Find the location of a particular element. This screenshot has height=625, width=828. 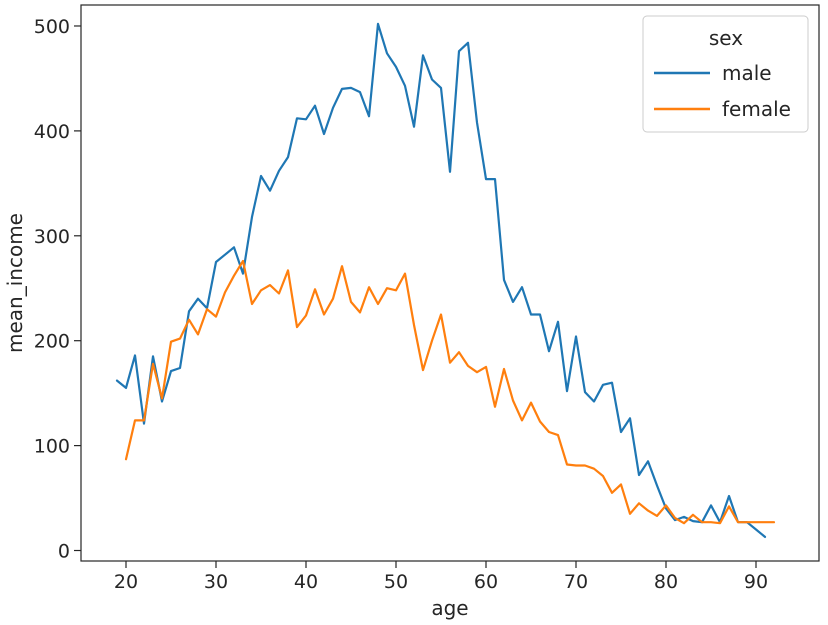

legend-title: sex is located at coordinates (726, 38).